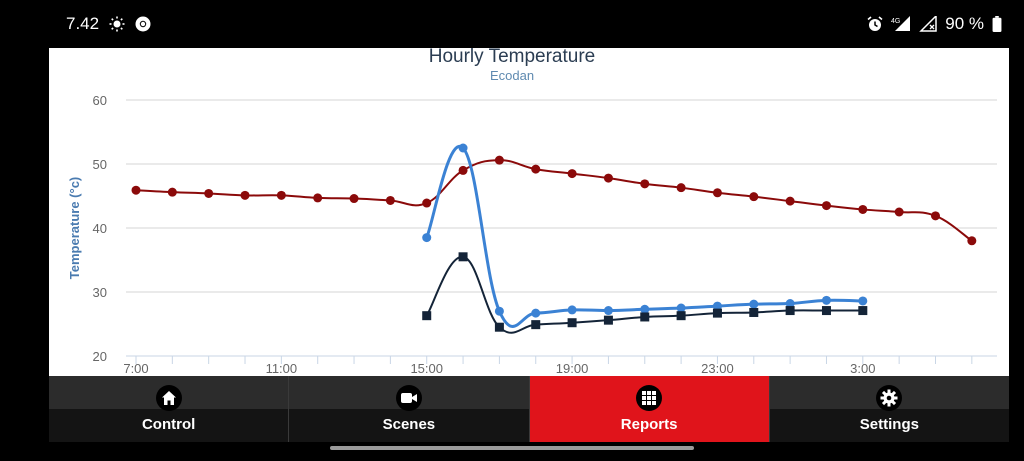 The width and height of the screenshot is (1024, 461). Describe the element at coordinates (100, 164) in the screenshot. I see `y-tick-label: 50` at that location.